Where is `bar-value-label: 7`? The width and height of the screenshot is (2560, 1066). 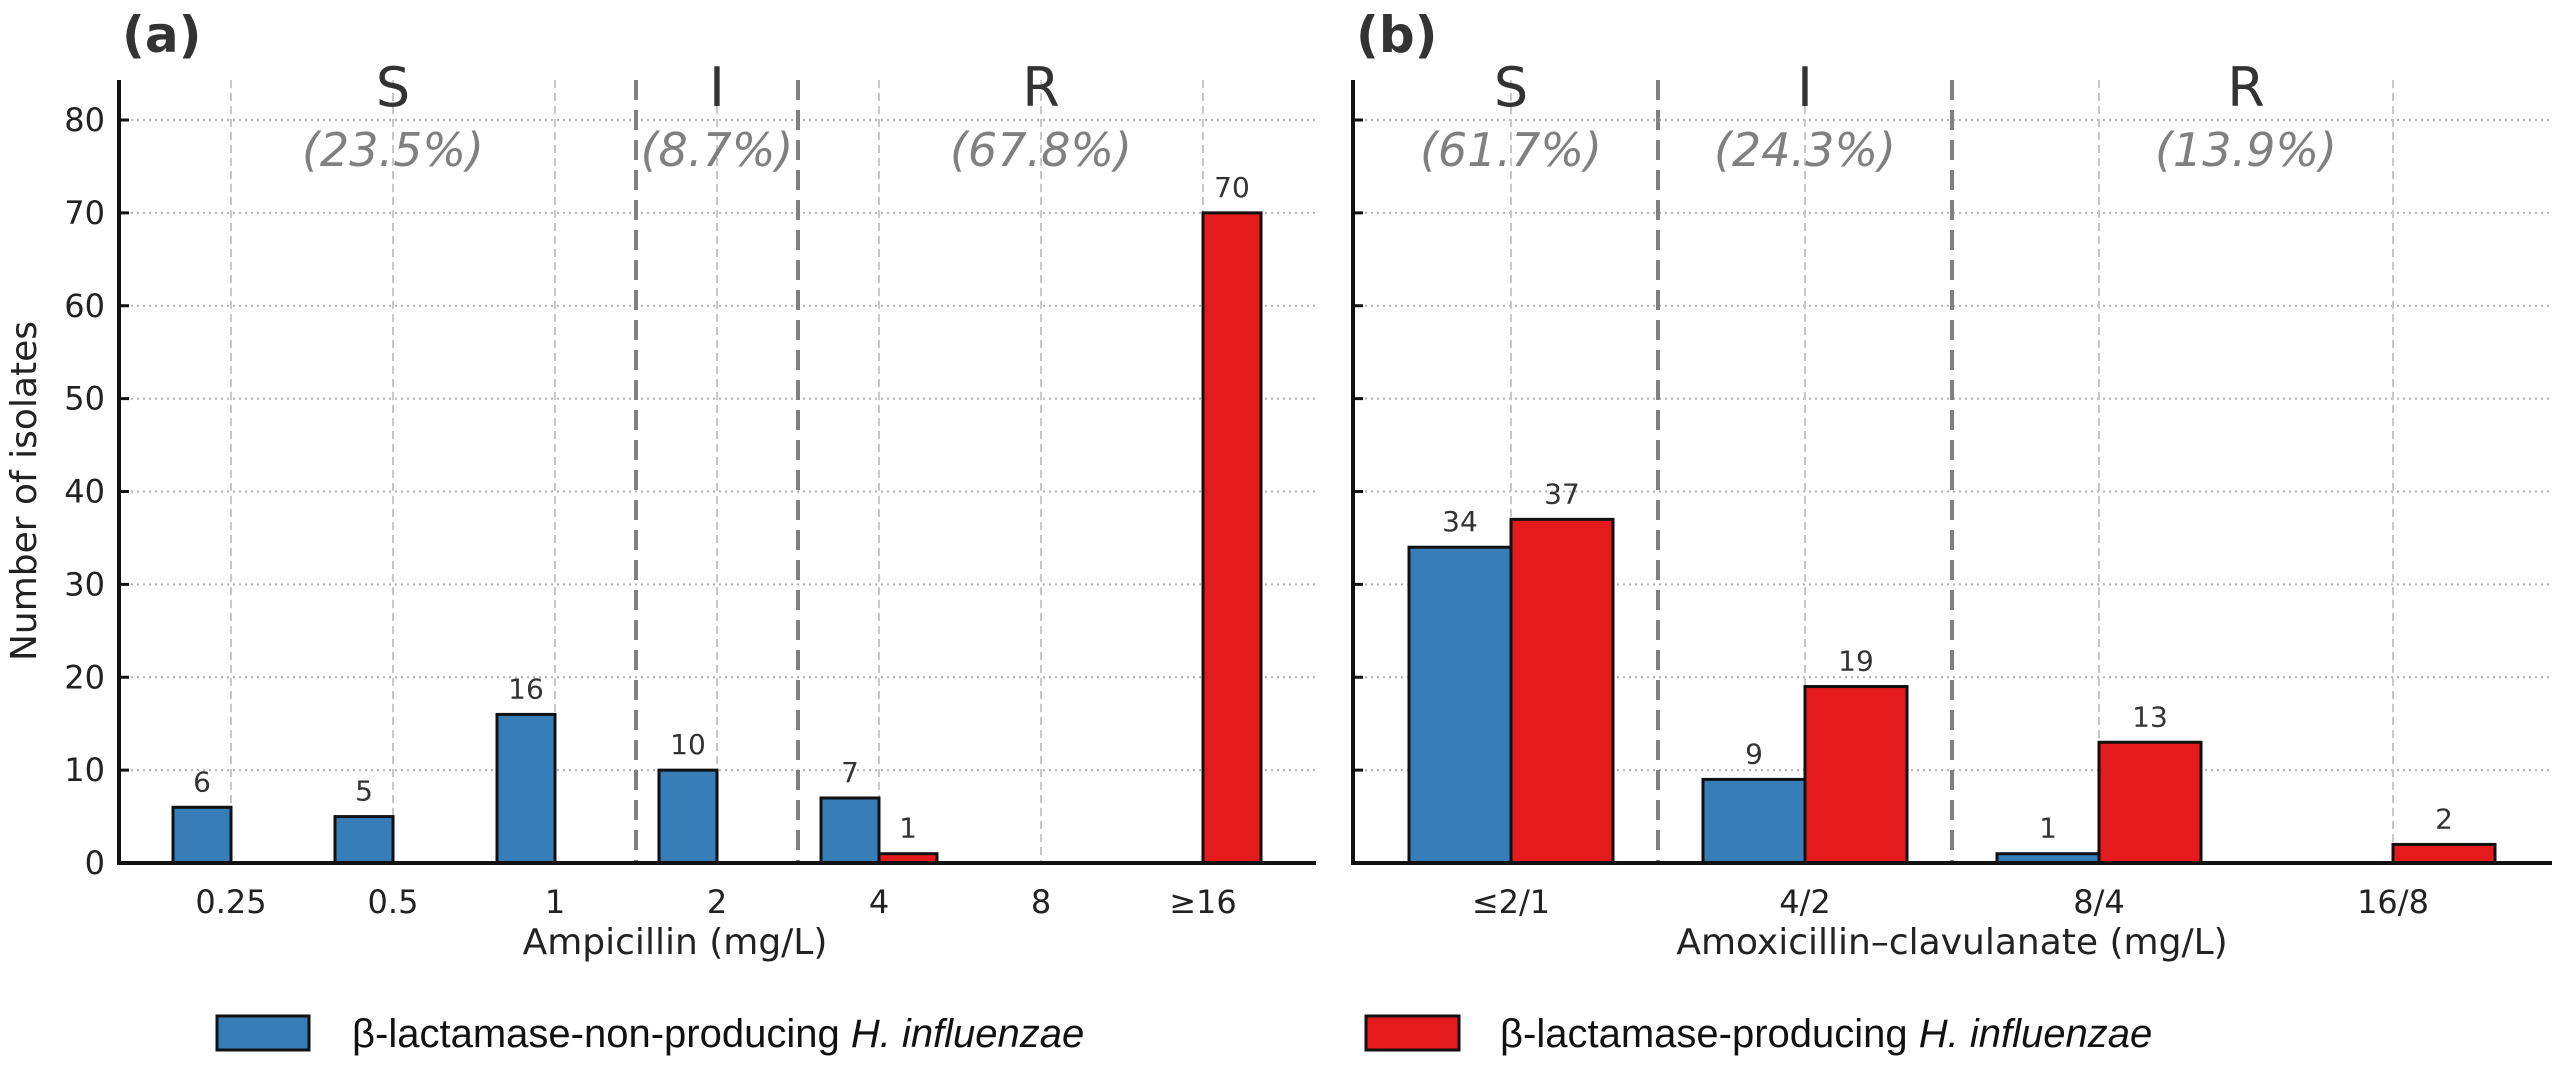
bar-value-label: 7 is located at coordinates (850, 772).